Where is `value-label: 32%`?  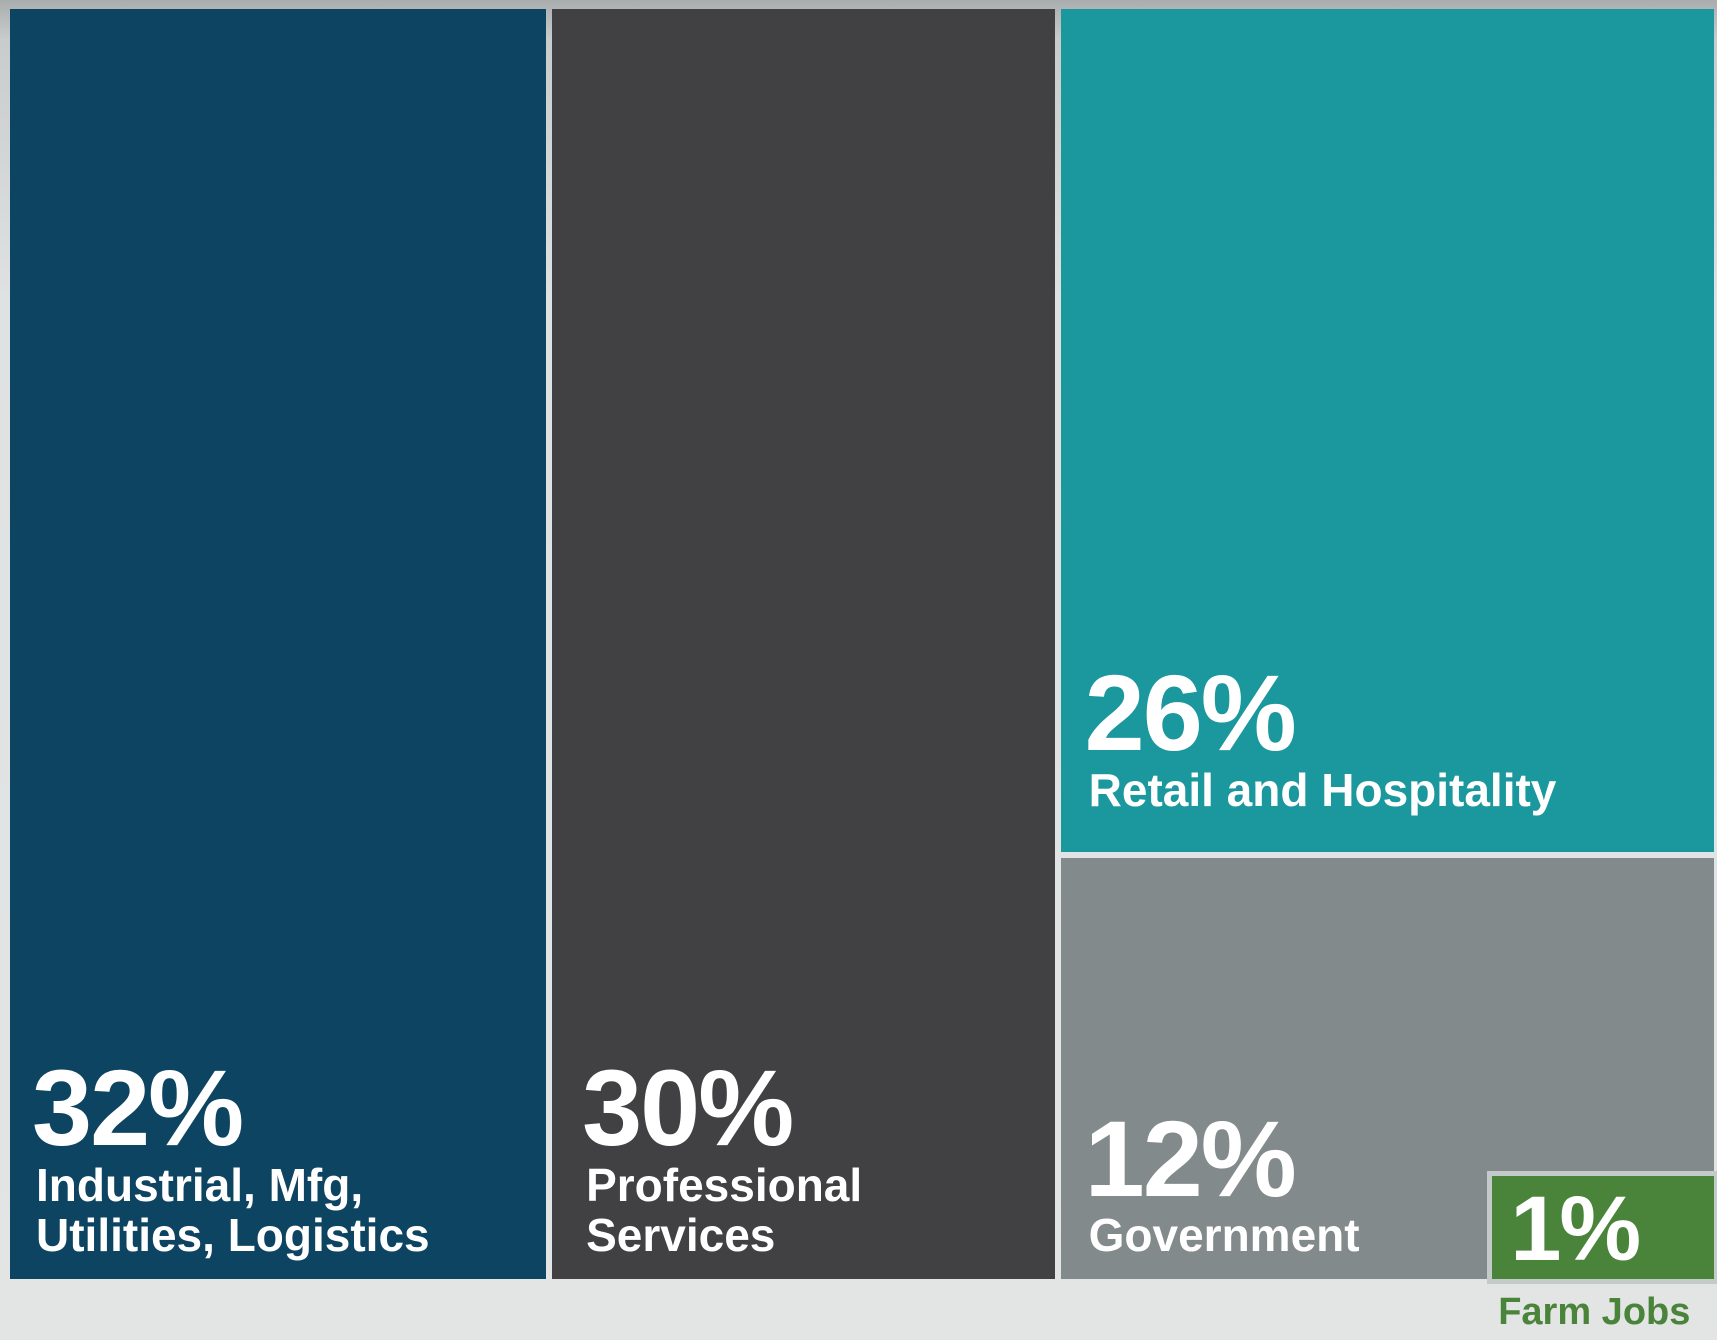
value-label: 32% is located at coordinates (138, 1108).